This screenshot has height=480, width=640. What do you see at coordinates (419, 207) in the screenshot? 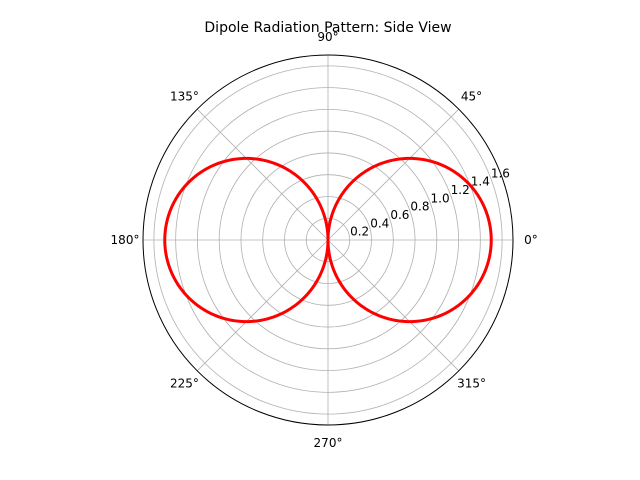
I see `radial-tick-label-3: 0.8` at bounding box center [419, 207].